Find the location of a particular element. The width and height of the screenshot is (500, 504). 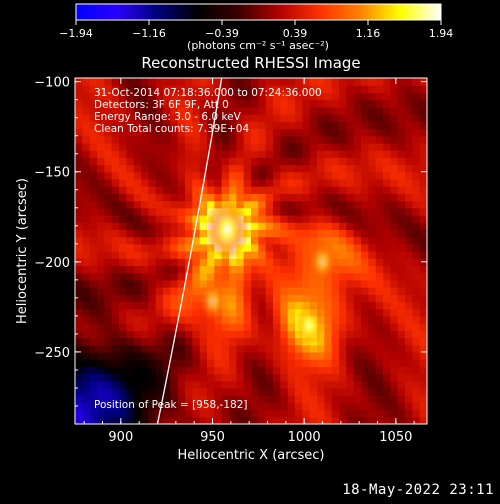

emission-source is located at coordinates (309, 325).